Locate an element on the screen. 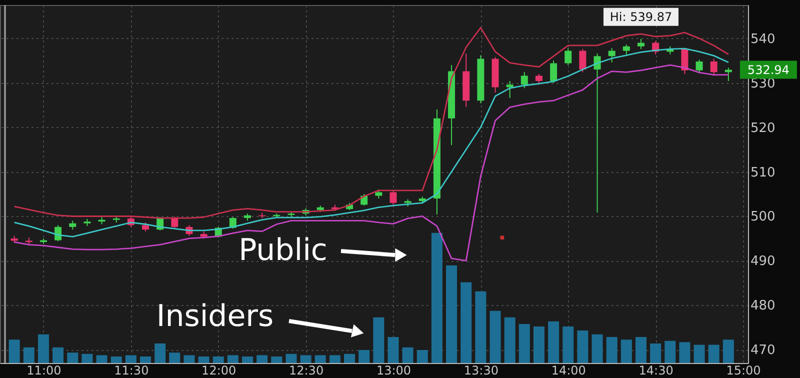  y-tick-label: 470 is located at coordinates (763, 350).